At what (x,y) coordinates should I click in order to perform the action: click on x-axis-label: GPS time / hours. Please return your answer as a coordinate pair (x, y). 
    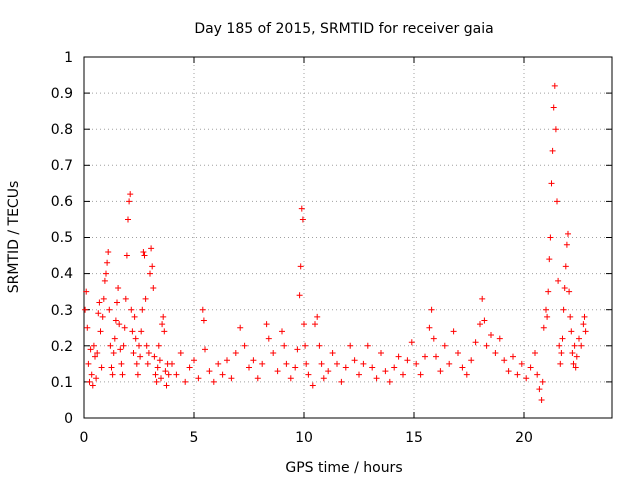
    Looking at the image, I should click on (343, 468).